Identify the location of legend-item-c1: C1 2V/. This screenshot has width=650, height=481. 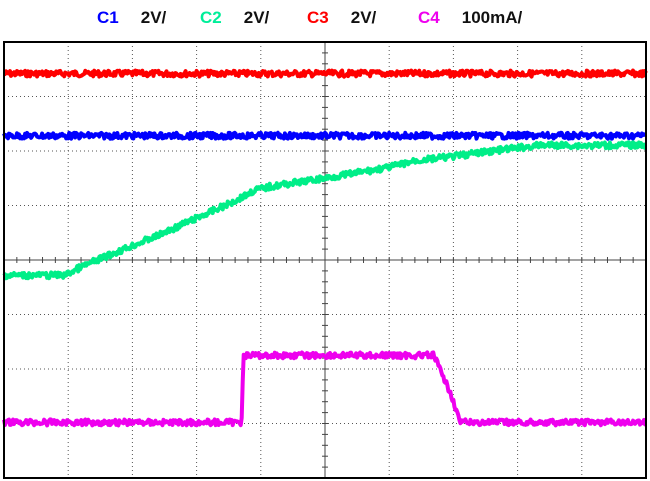
(131, 18).